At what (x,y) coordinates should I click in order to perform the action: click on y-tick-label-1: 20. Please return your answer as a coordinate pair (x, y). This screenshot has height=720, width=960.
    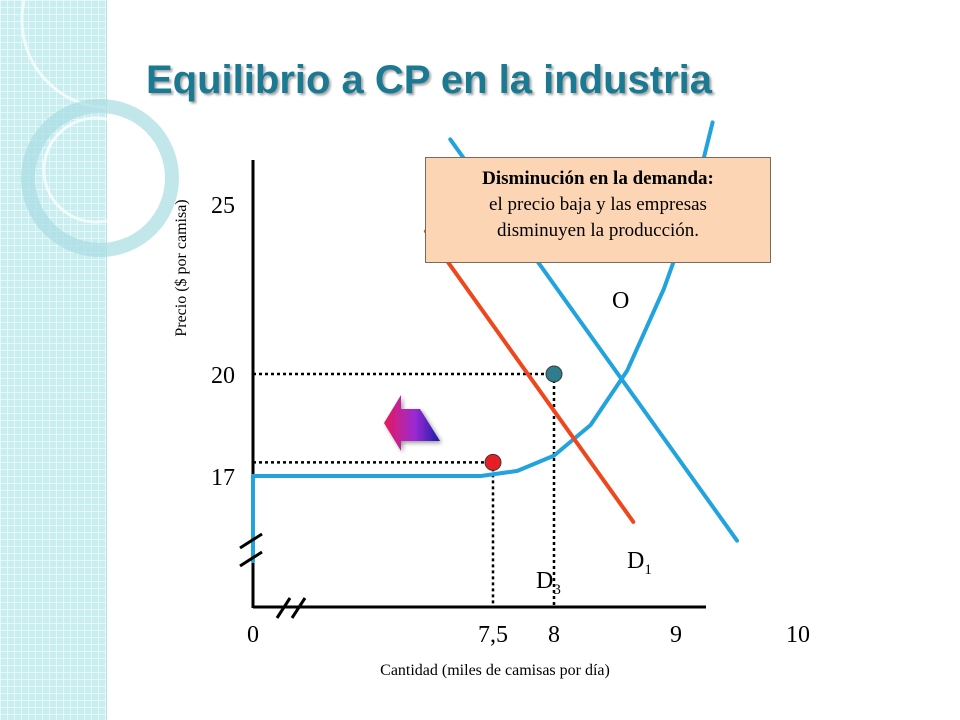
    Looking at the image, I should click on (223, 376).